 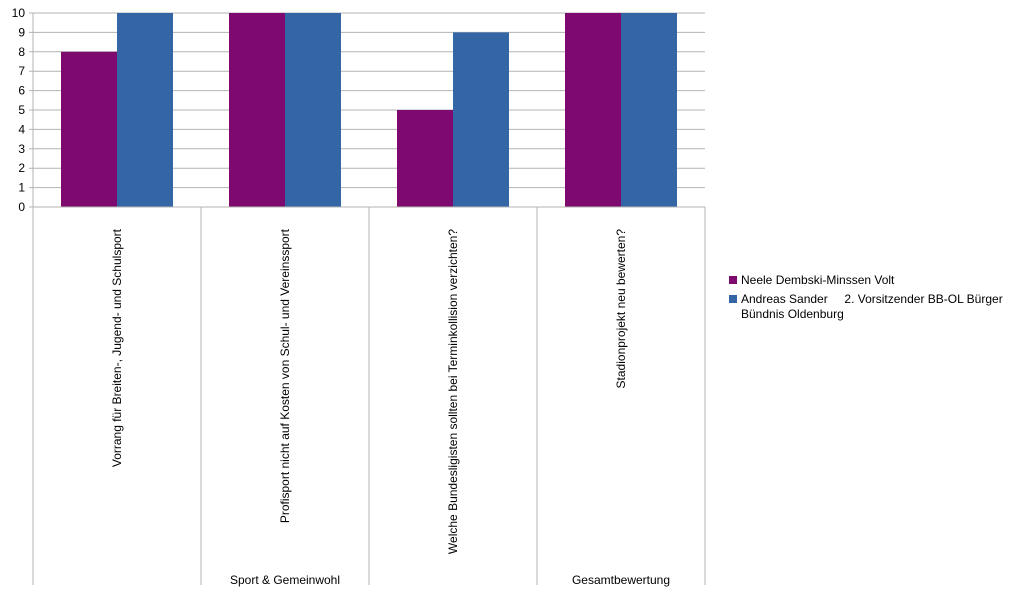 I want to click on group-label: Gesamtbewertung, so click(x=621, y=580).